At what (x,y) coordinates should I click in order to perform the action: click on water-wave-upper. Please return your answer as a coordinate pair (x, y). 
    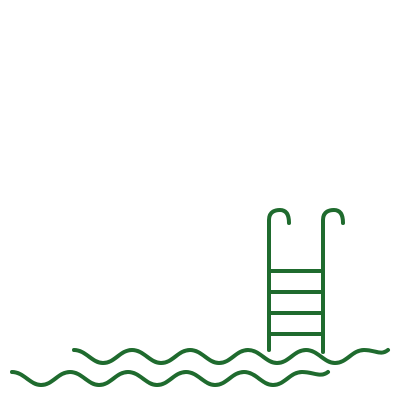
    Looking at the image, I should click on (231, 356).